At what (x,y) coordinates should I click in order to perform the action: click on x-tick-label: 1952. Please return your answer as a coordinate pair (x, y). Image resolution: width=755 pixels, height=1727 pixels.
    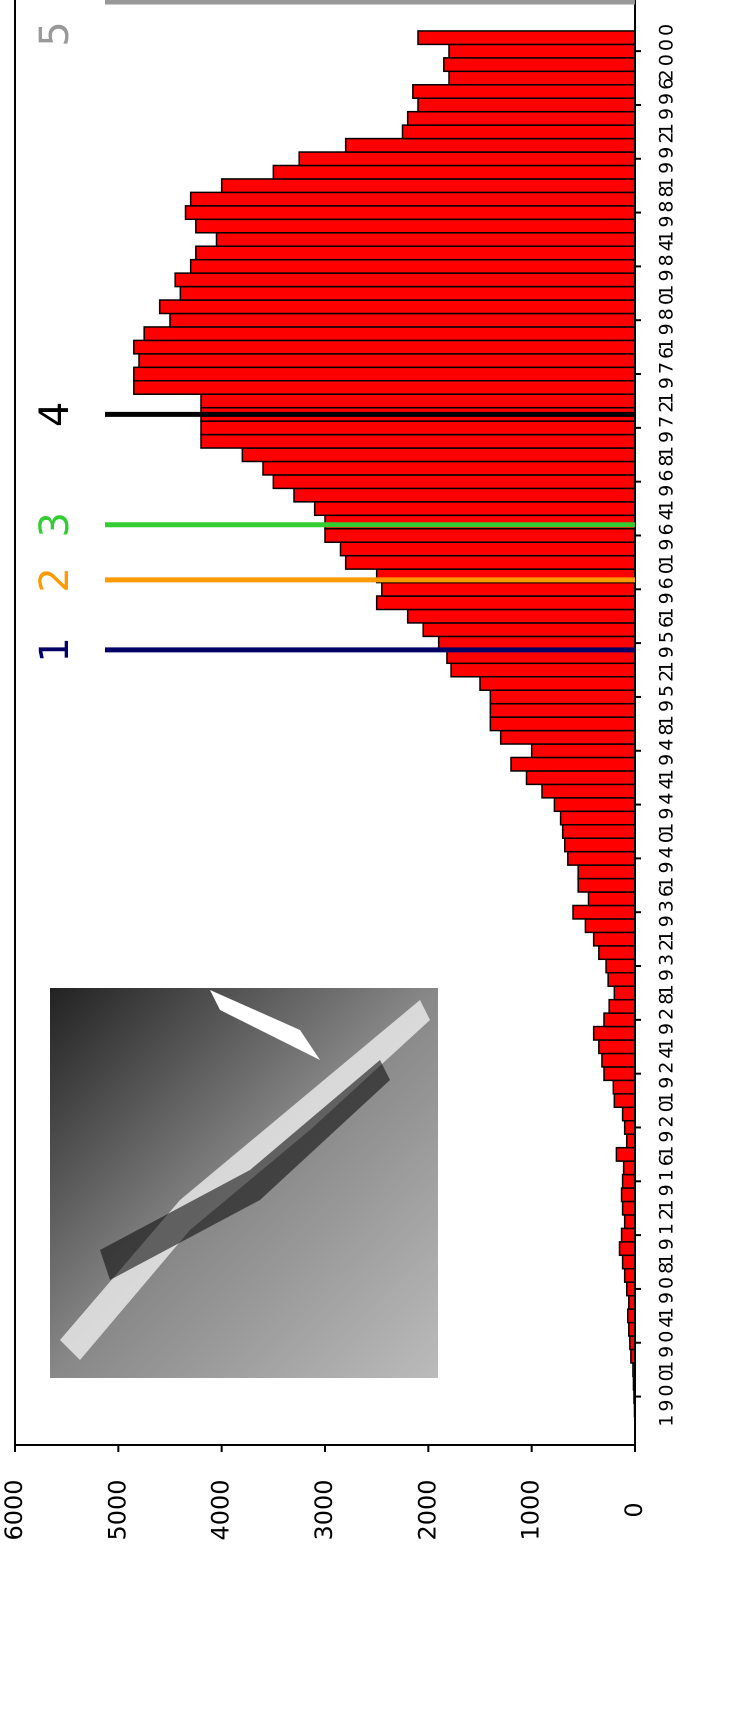
    Looking at the image, I should click on (667, 697).